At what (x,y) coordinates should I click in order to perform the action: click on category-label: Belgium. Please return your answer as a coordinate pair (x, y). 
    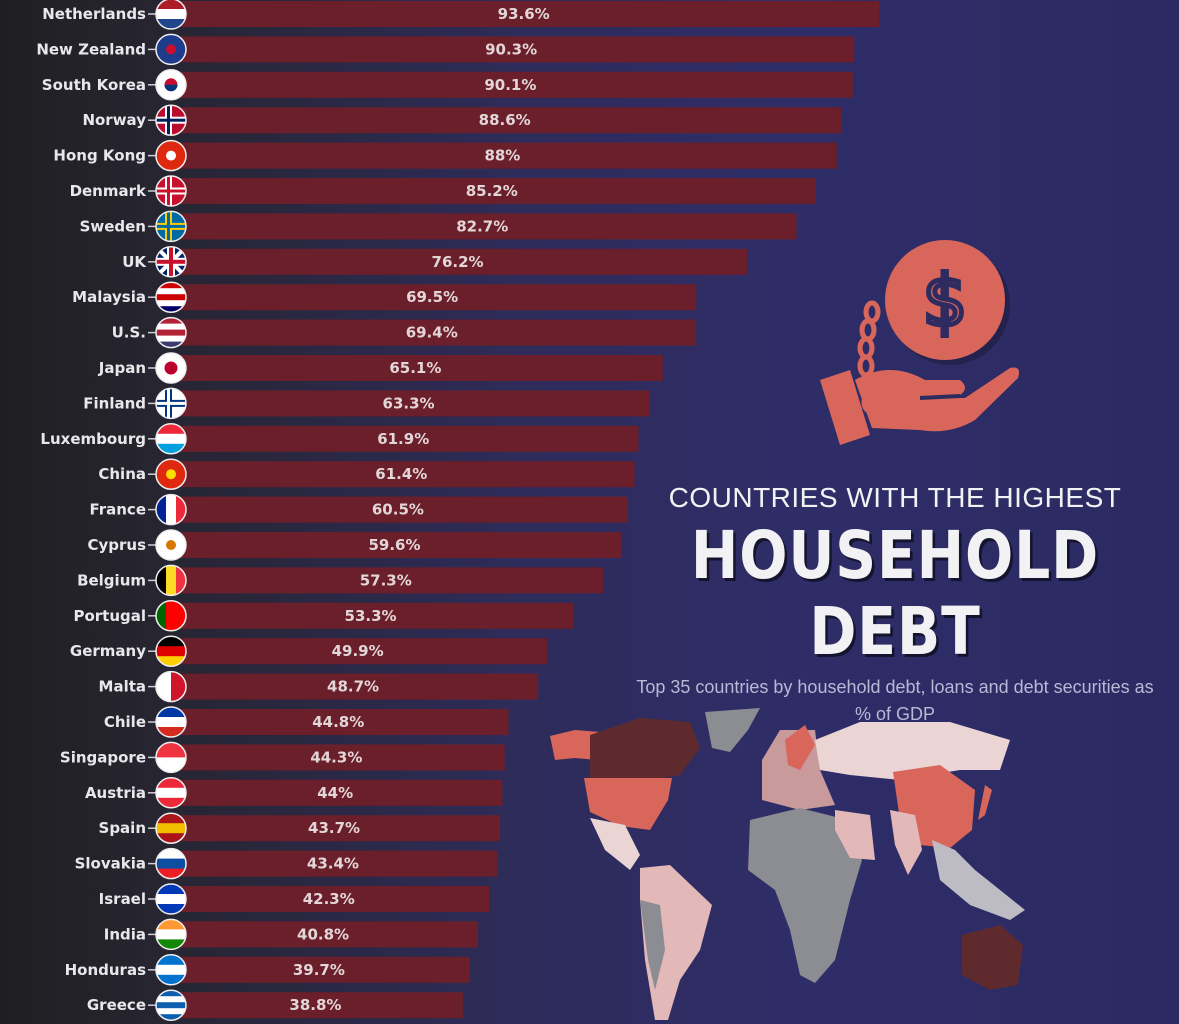
    Looking at the image, I should click on (111, 580).